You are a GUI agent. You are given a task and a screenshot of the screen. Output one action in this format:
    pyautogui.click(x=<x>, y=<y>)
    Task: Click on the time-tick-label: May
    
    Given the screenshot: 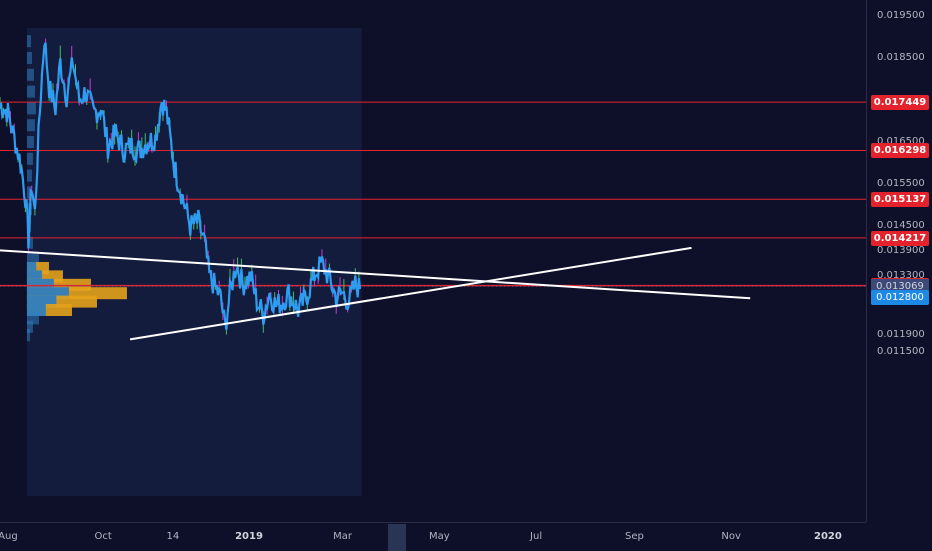 What is the action you would take?
    pyautogui.click(x=439, y=536)
    